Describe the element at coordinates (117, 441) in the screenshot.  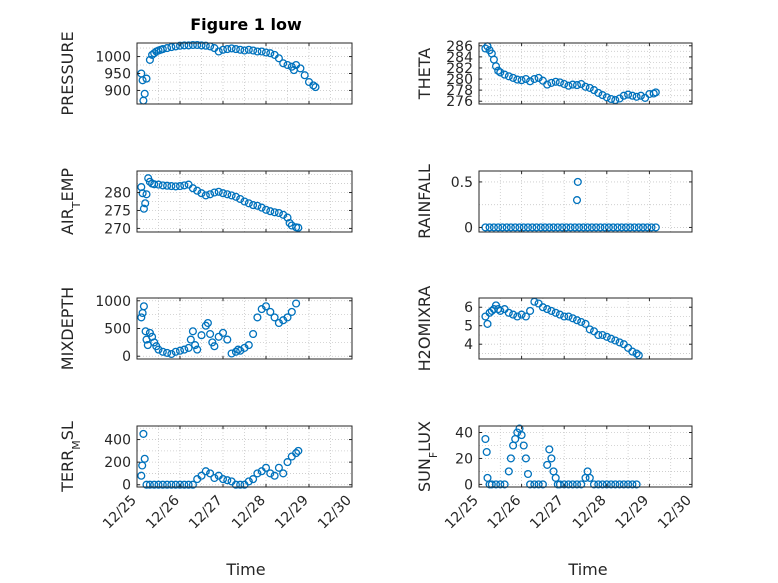
I see `terrmsl-ytick-label: 400` at that location.